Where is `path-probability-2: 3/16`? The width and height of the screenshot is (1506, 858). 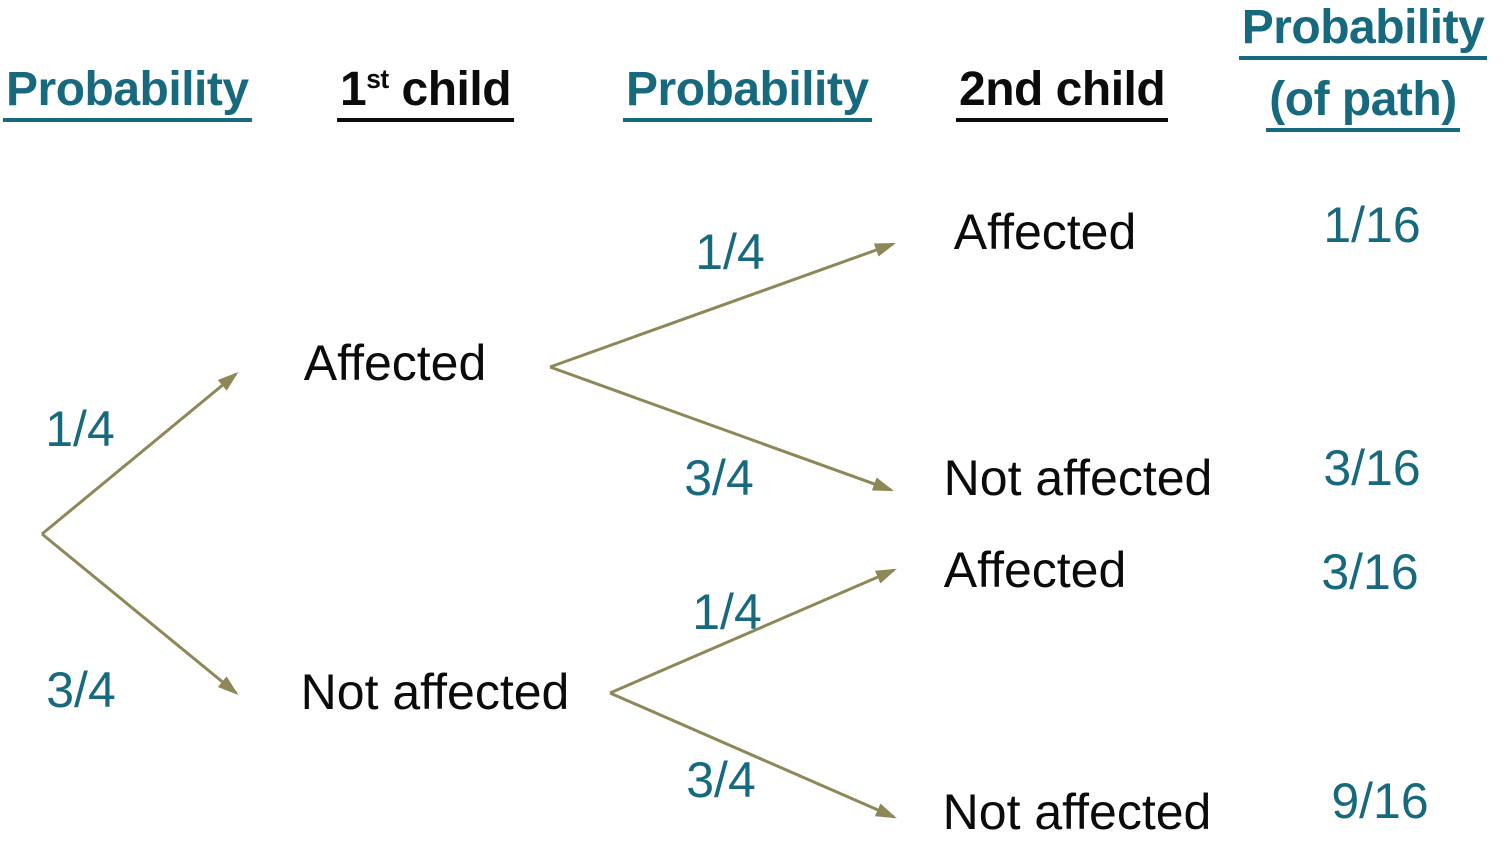 path-probability-2: 3/16 is located at coordinates (1372, 468).